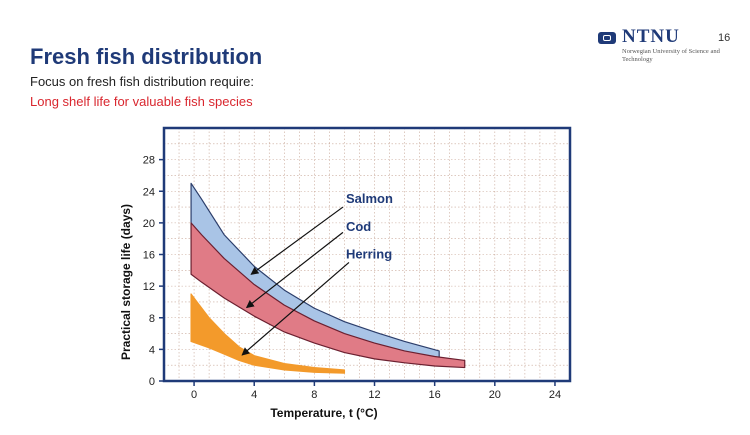  What do you see at coordinates (323, 413) in the screenshot?
I see `x-axis-label: Temperature, t (°C)` at bounding box center [323, 413].